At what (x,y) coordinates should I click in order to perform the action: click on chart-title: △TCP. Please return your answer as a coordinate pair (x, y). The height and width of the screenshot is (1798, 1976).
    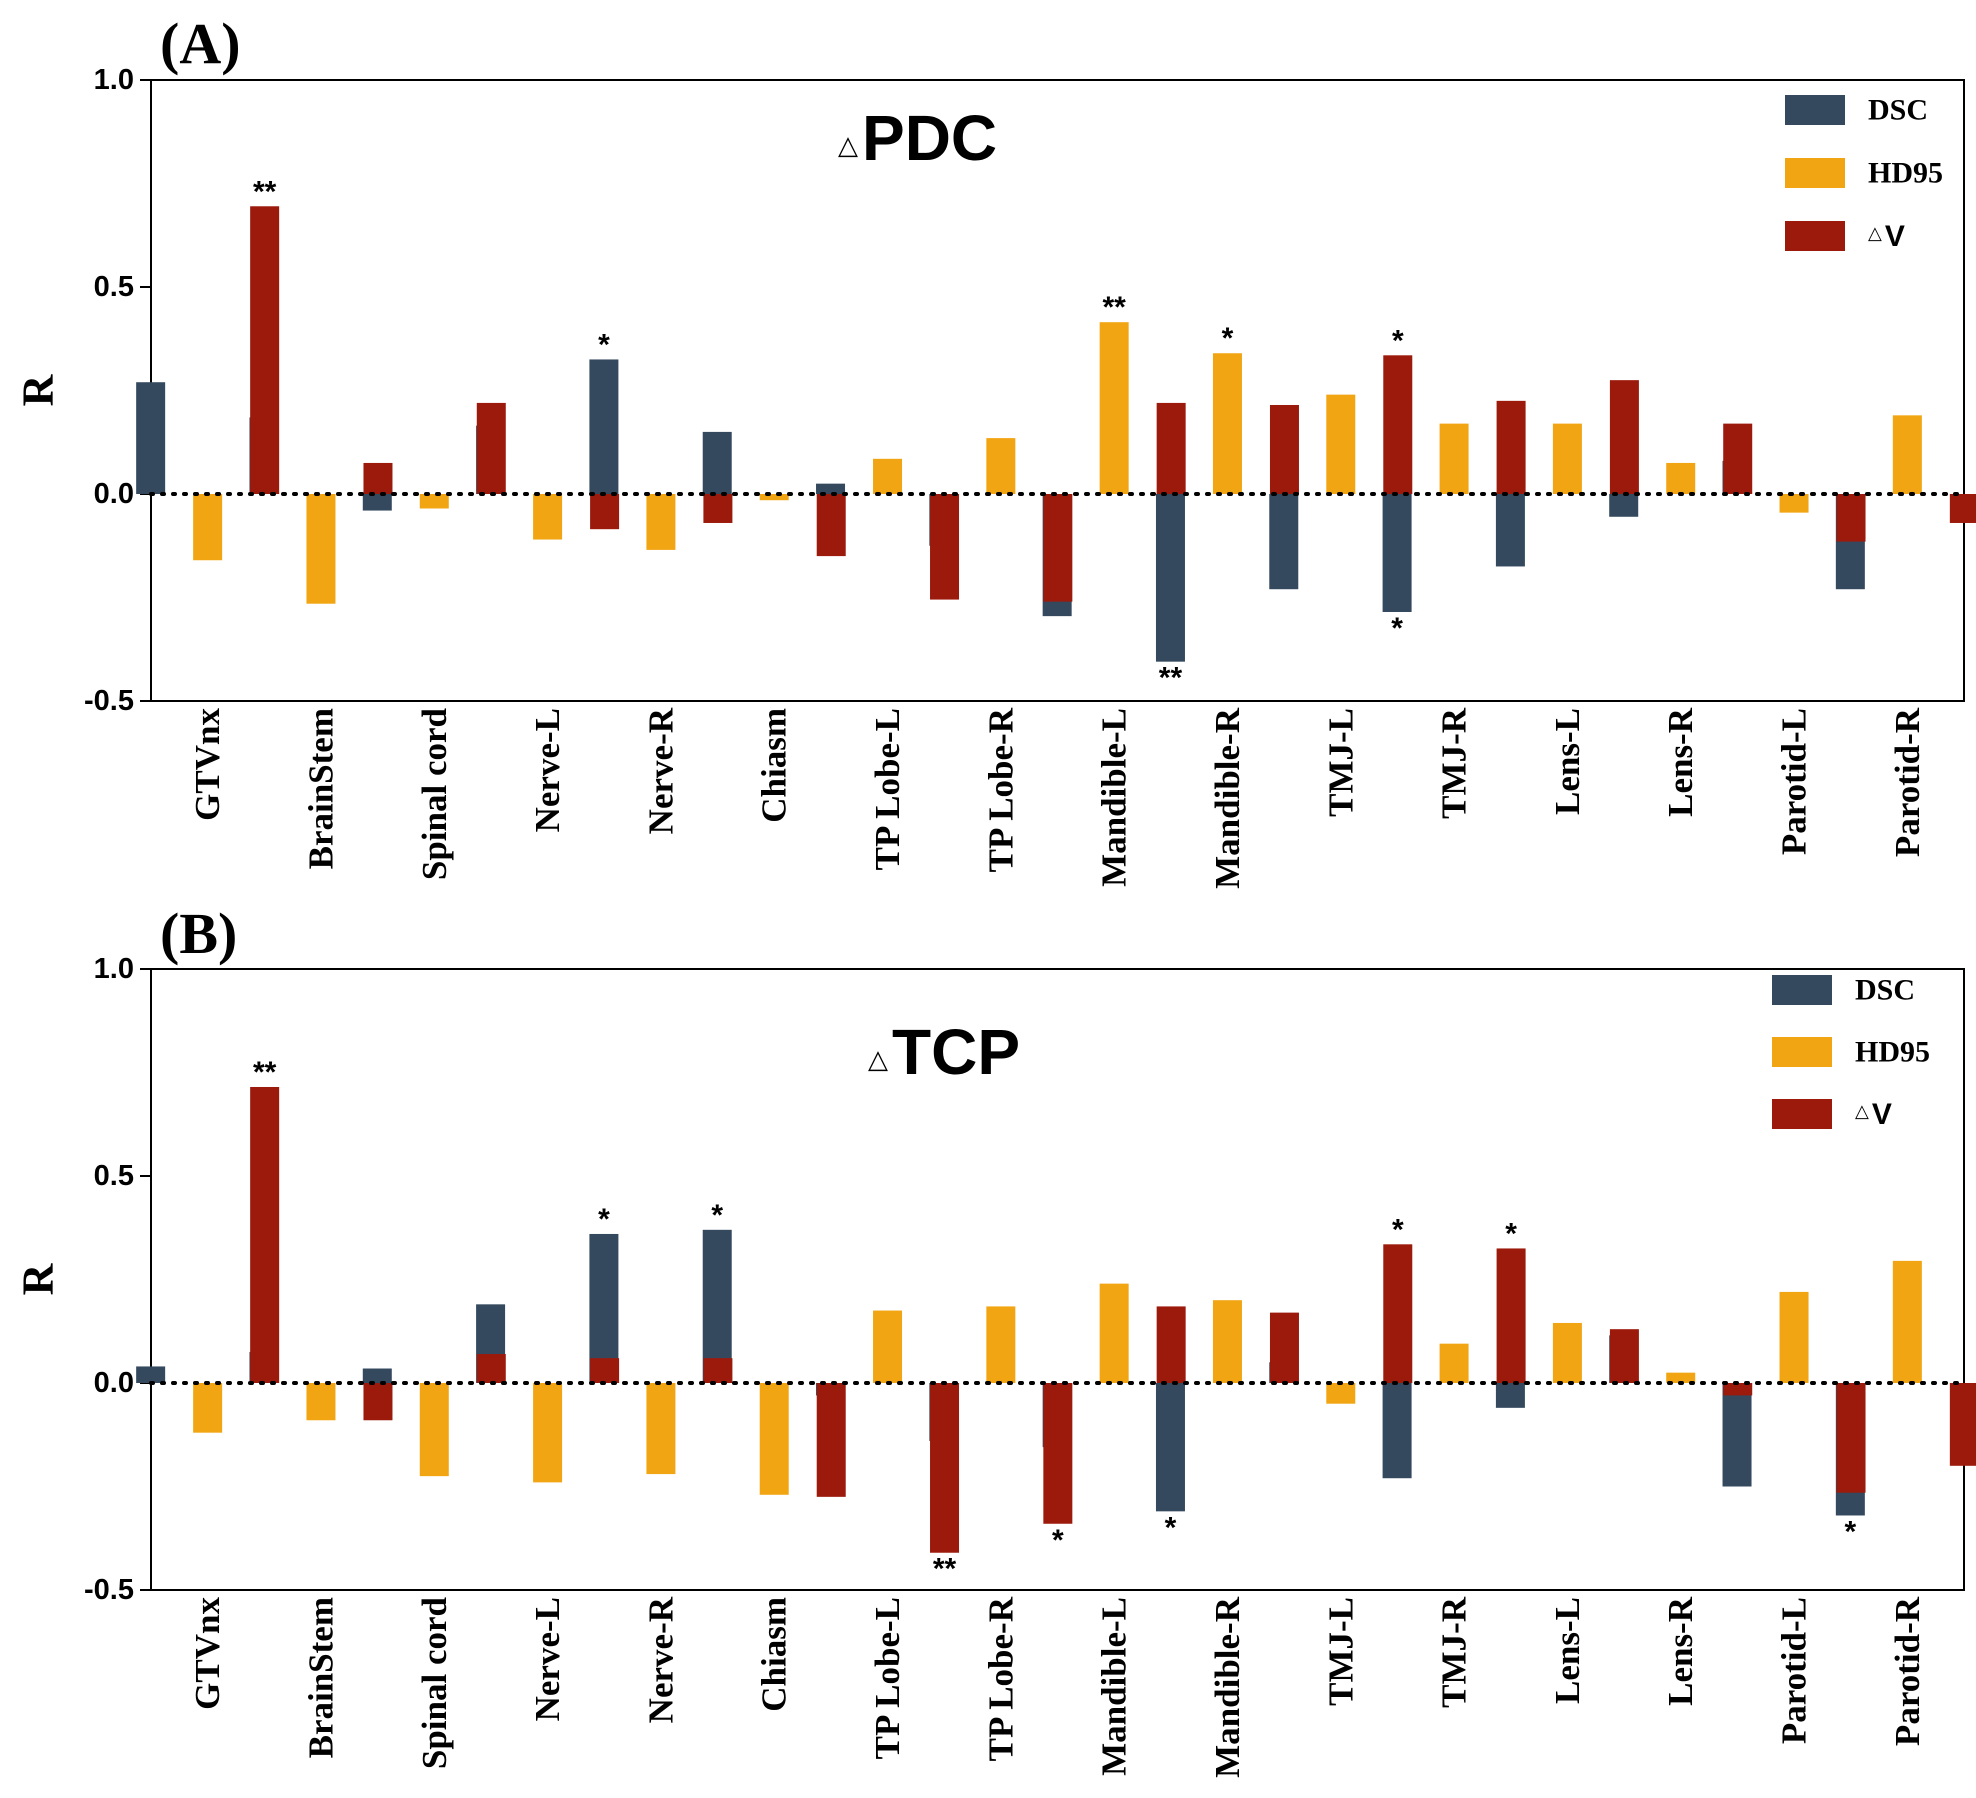
    Looking at the image, I should click on (944, 1052).